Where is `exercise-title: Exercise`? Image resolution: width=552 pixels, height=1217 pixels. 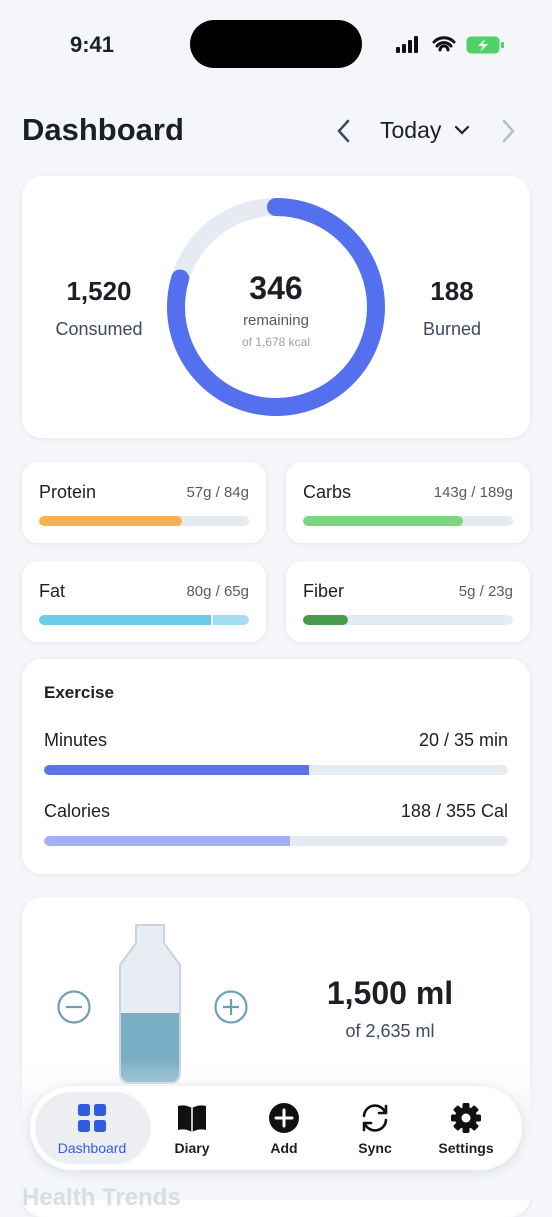 exercise-title: Exercise is located at coordinates (79, 692).